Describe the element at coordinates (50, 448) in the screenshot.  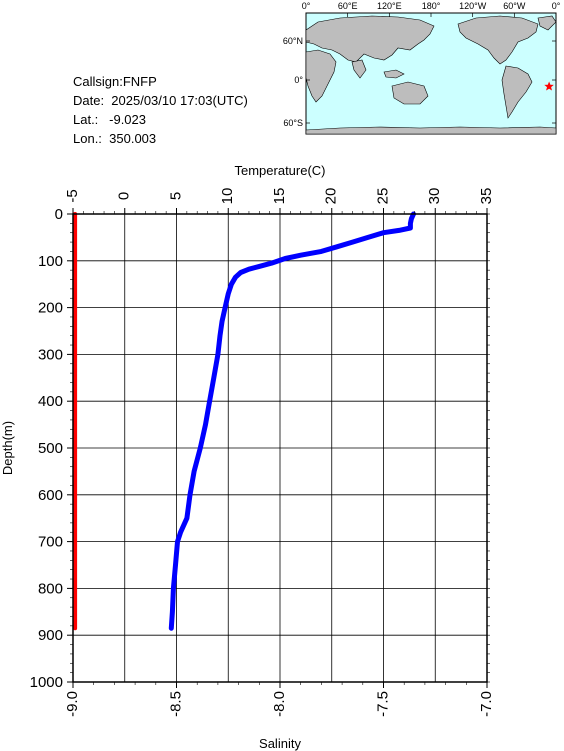
I see `depth-tick-label: 500` at that location.